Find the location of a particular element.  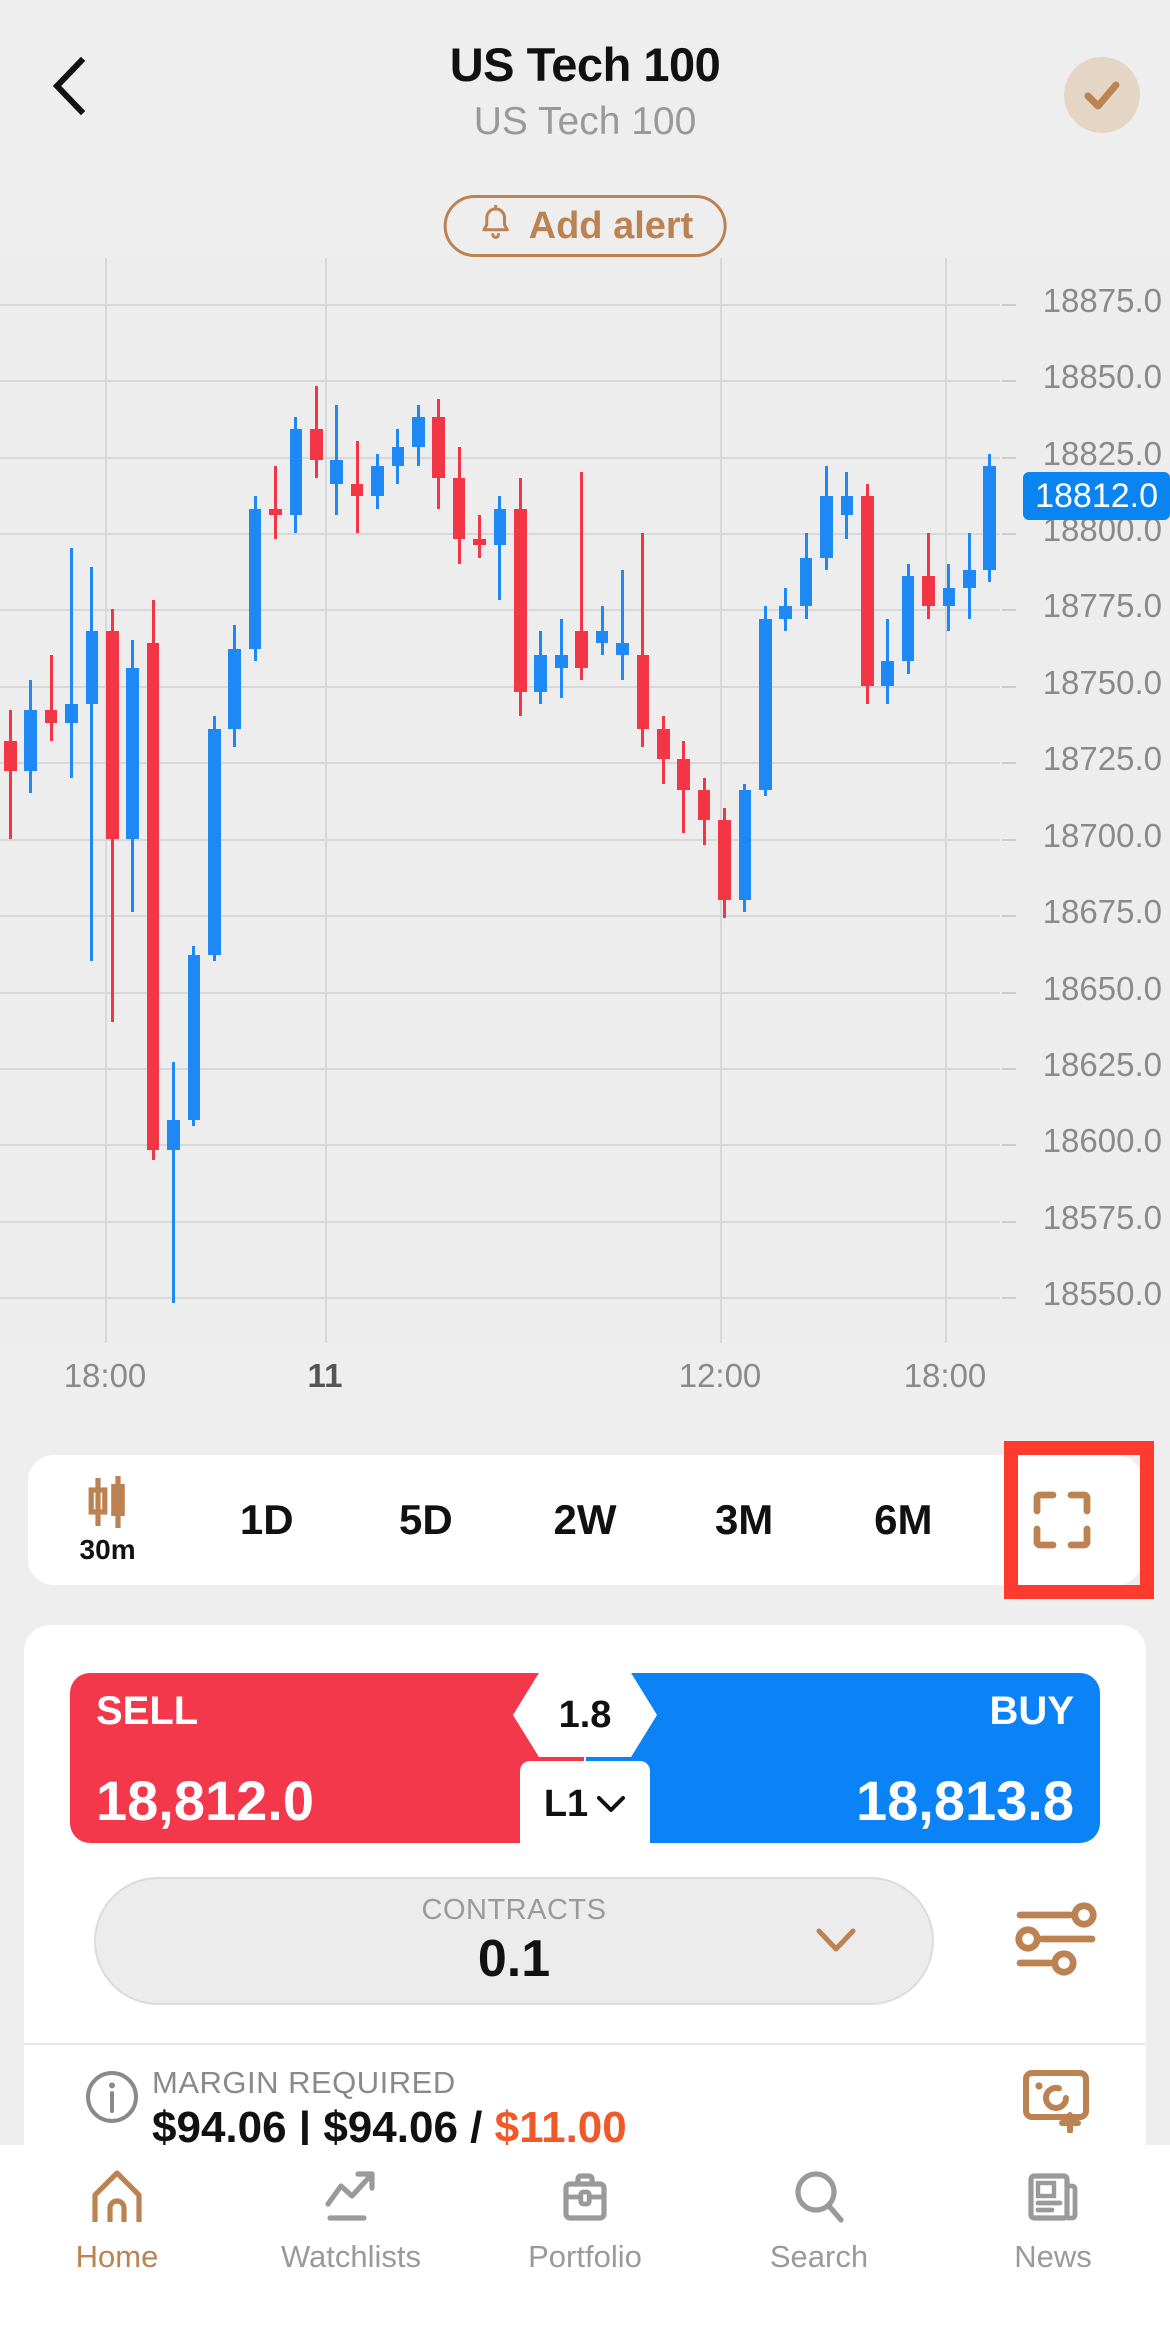

buy-button: BUY 18,813.8 is located at coordinates (843, 1758).